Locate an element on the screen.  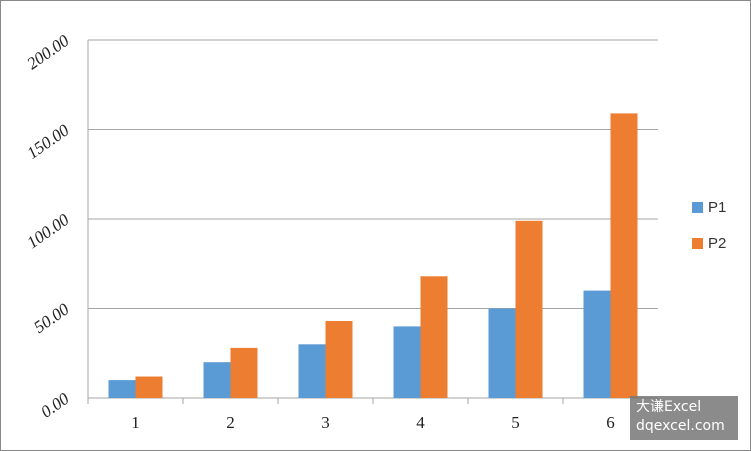
x-tick-label: 3 is located at coordinates (325, 422).